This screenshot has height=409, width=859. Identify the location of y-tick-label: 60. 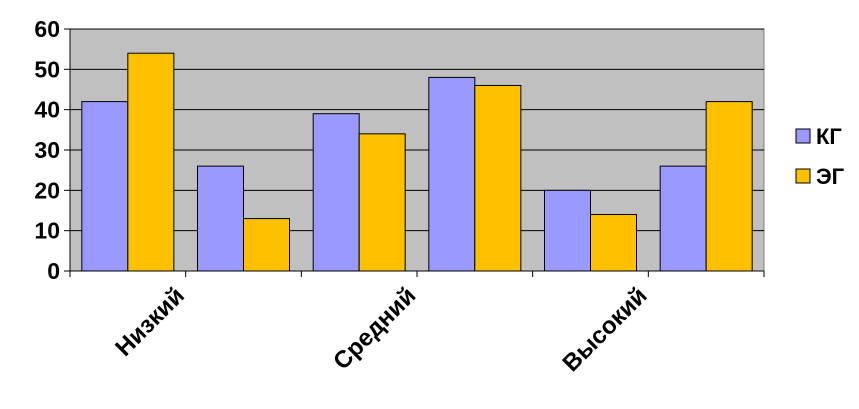
(47, 29).